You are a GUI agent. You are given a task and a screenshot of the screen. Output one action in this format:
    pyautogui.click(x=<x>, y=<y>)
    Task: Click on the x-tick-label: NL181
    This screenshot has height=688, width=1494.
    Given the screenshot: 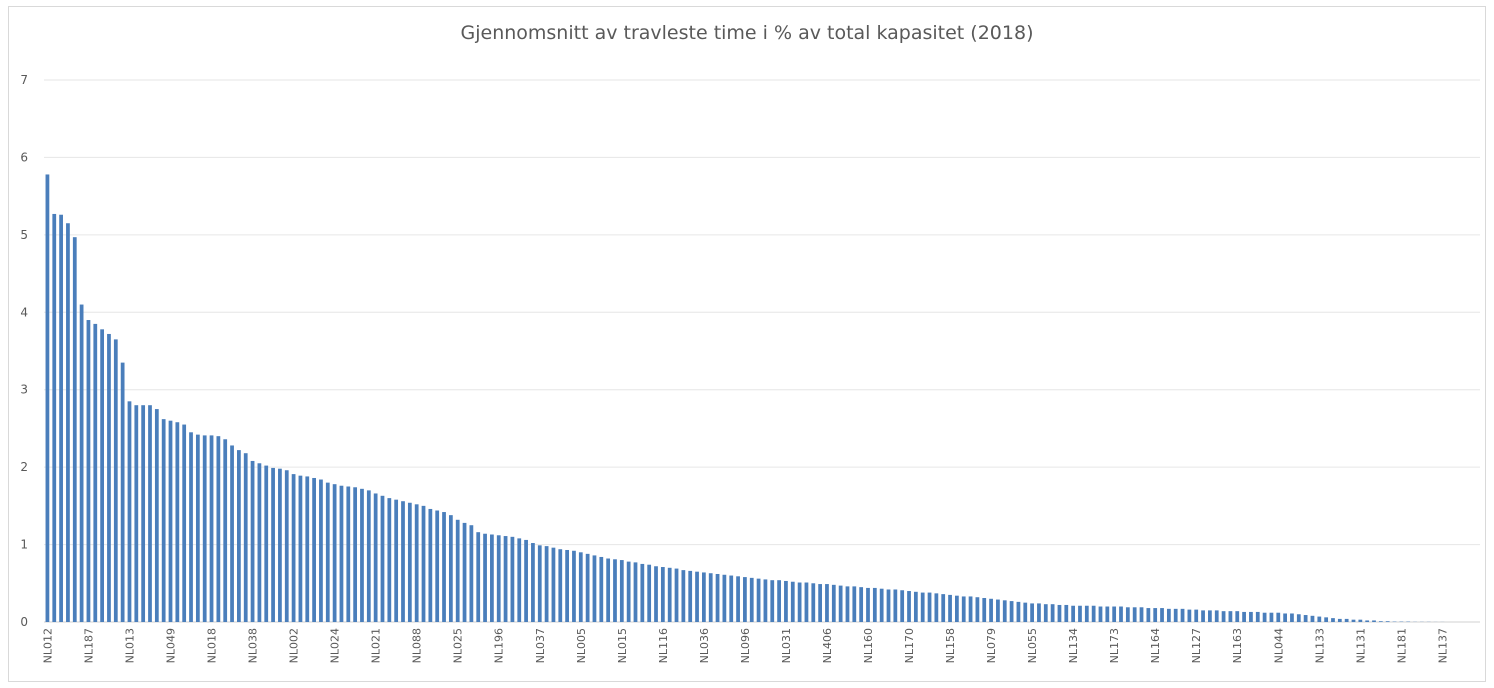 What is the action you would take?
    pyautogui.click(x=1401, y=645)
    